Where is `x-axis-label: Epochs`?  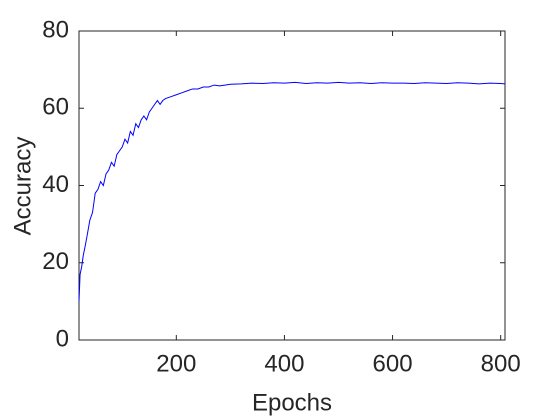
x-axis-label: Epochs is located at coordinates (292, 402).